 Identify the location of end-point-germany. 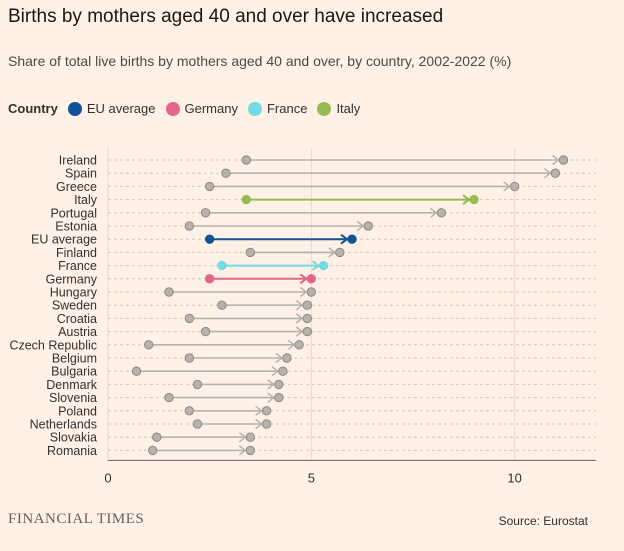
(311, 279).